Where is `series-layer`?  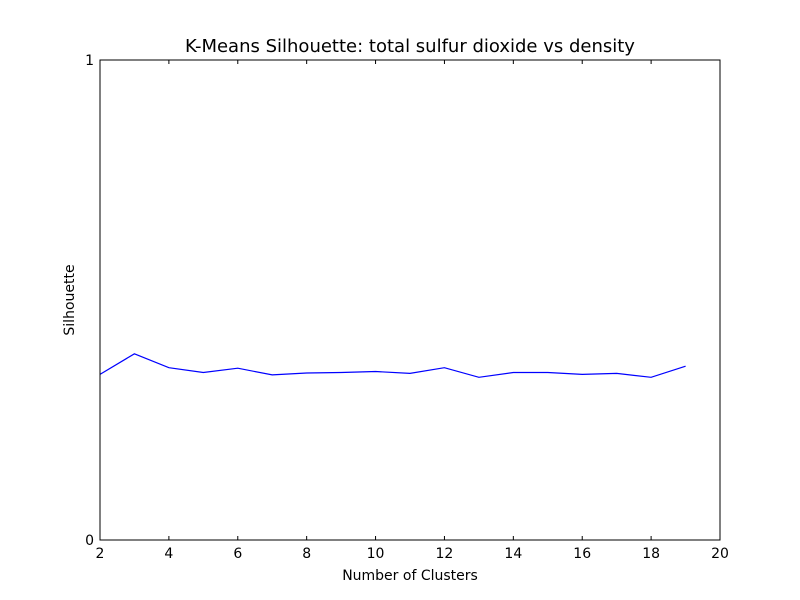 series-layer is located at coordinates (392, 365).